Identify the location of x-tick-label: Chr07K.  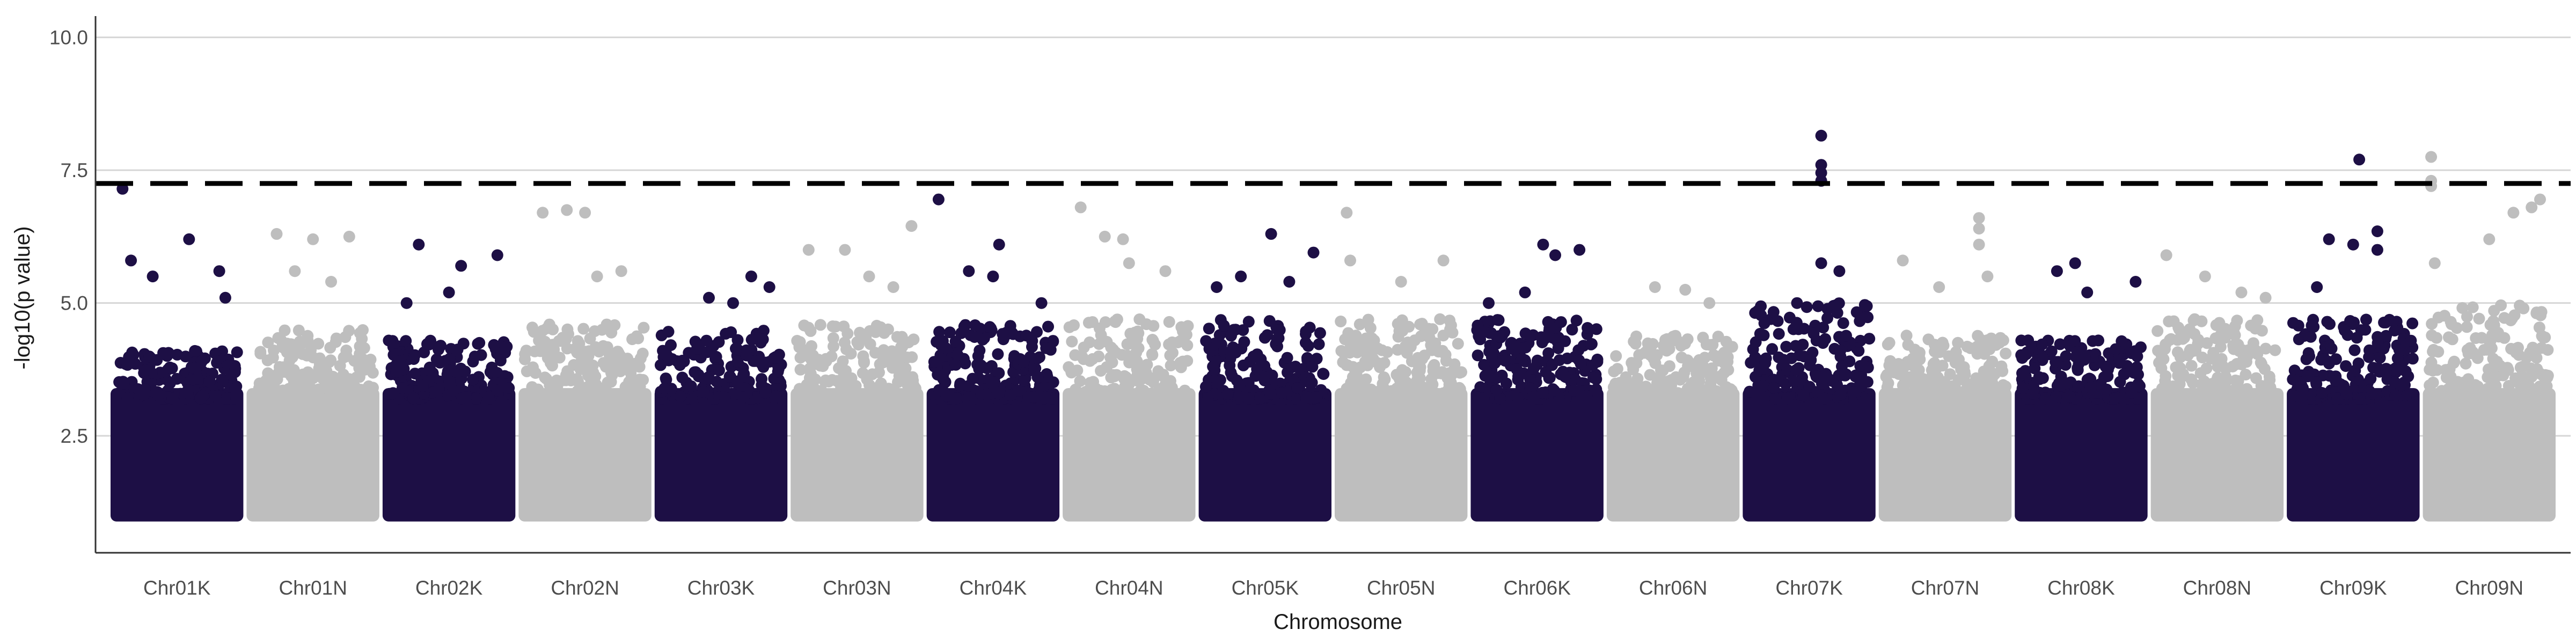
(1809, 588).